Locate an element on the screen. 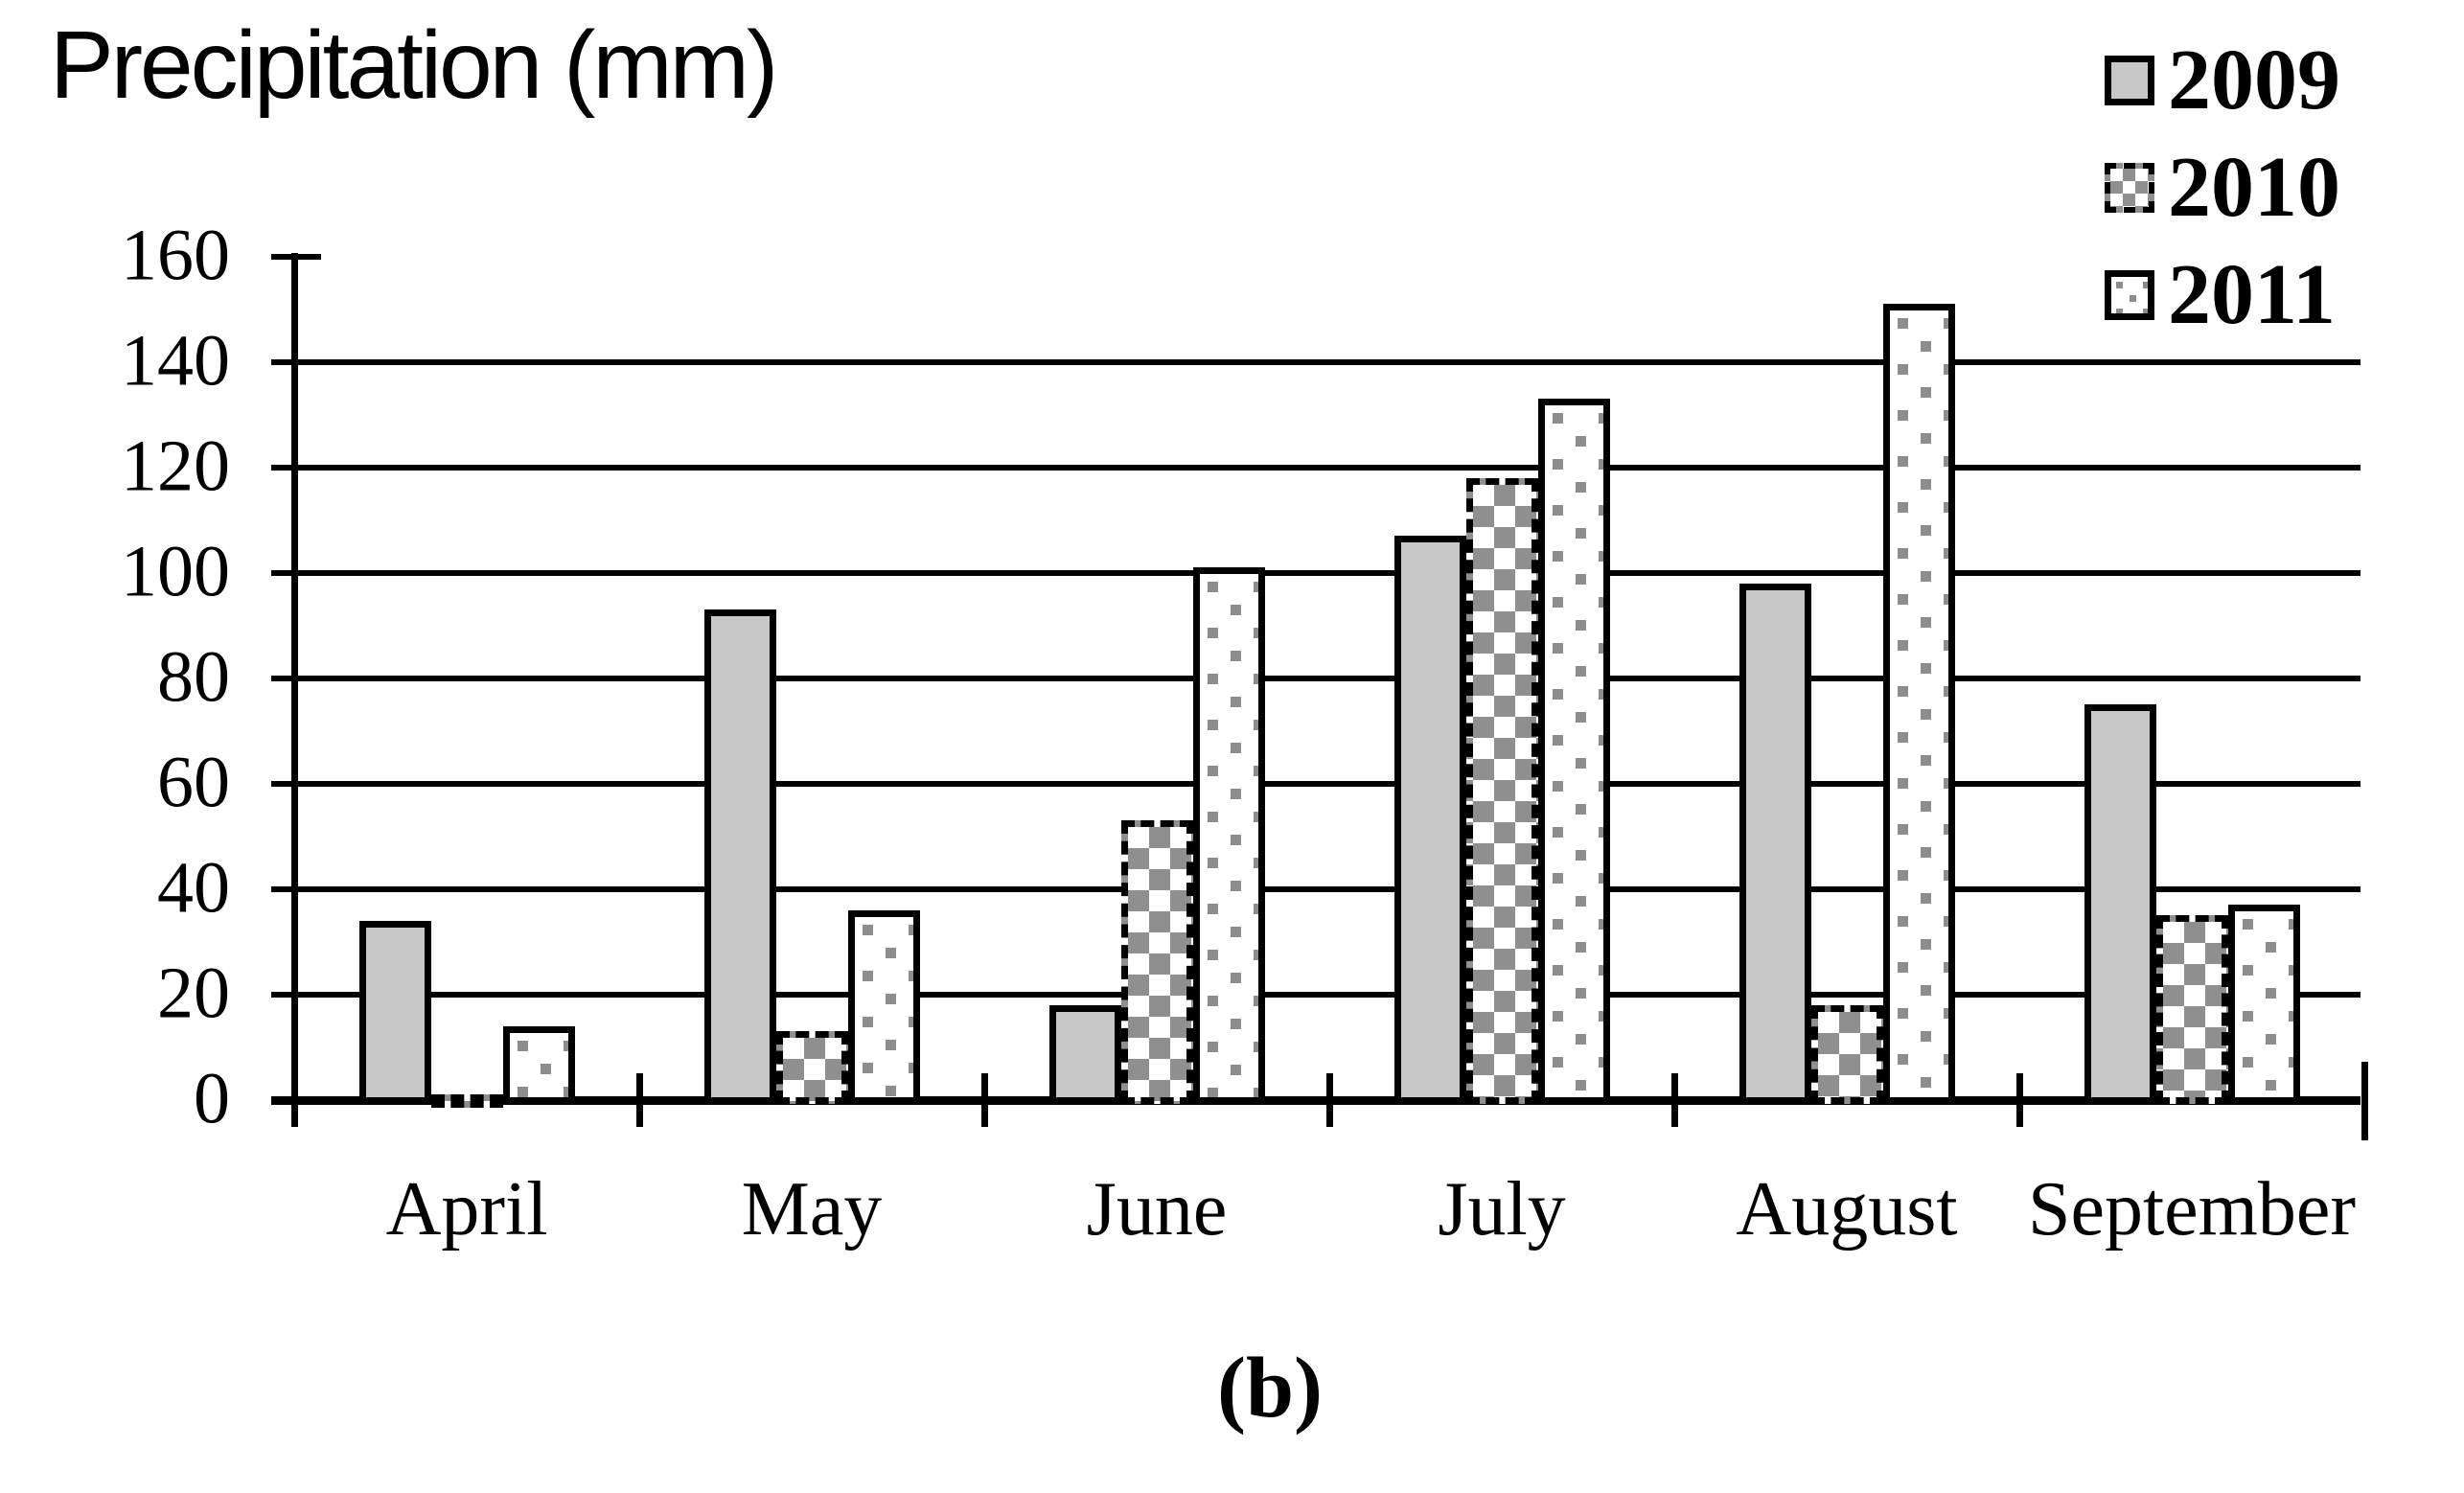 The image size is (2464, 1493). legend-swatch-2010-checkerboard-square-icon is located at coordinates (2129, 188).